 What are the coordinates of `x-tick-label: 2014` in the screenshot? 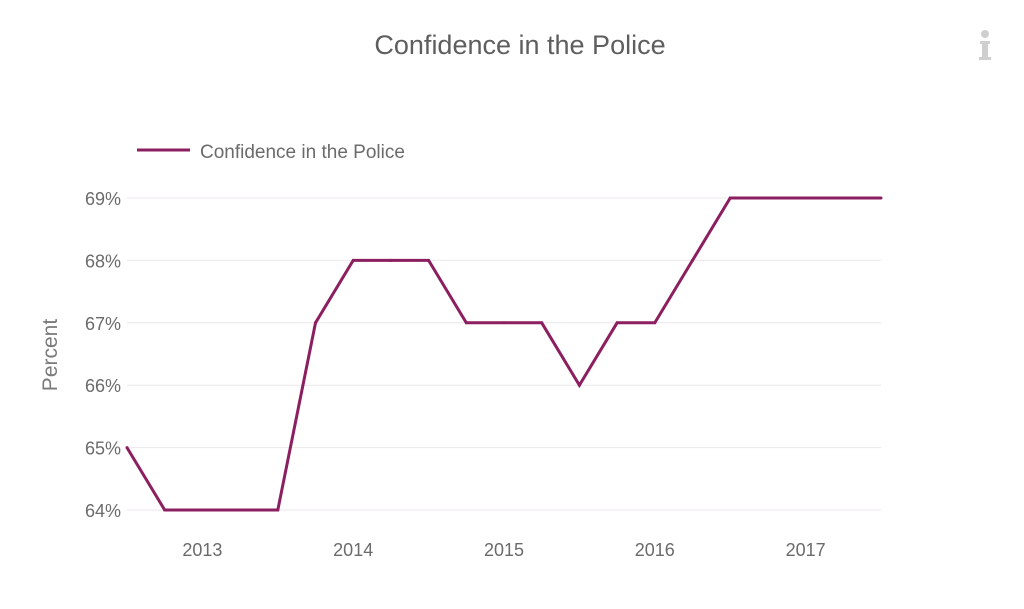 It's located at (353, 550).